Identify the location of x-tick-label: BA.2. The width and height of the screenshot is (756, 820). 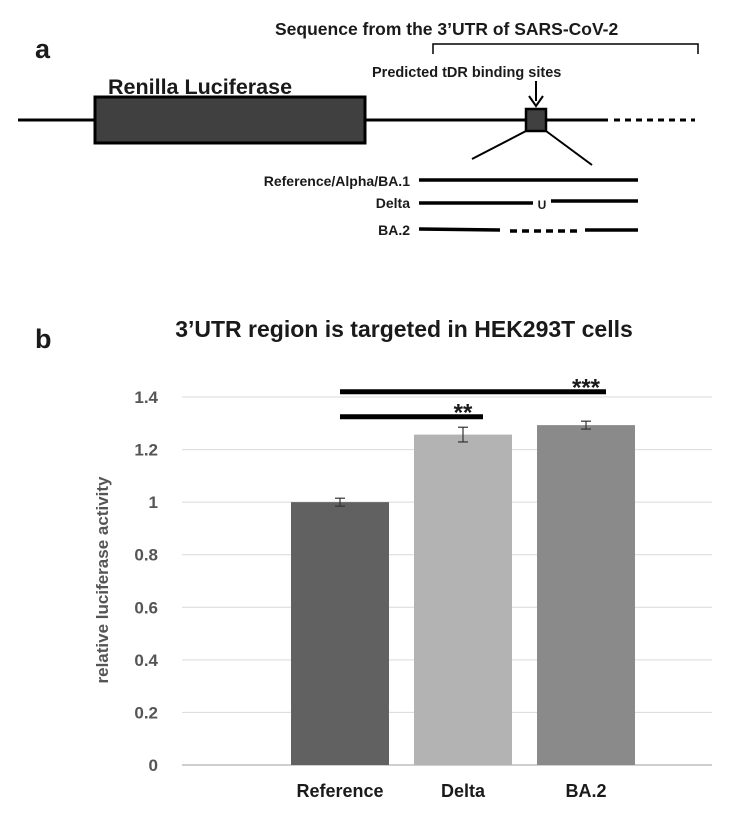
(585, 791).